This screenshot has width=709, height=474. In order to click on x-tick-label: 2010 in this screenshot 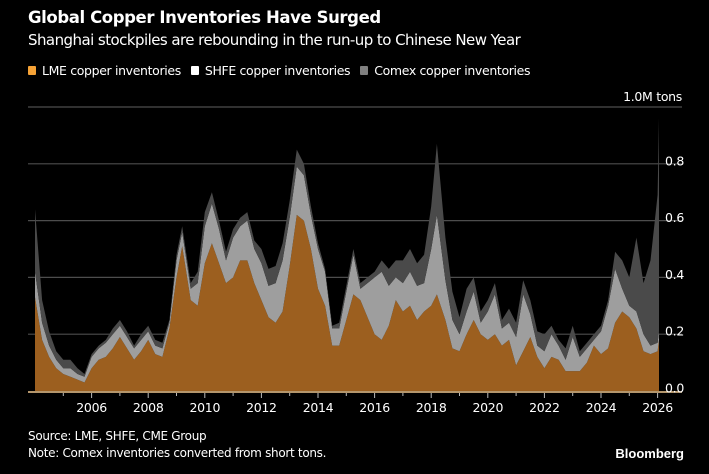, I will do `click(204, 407)`.